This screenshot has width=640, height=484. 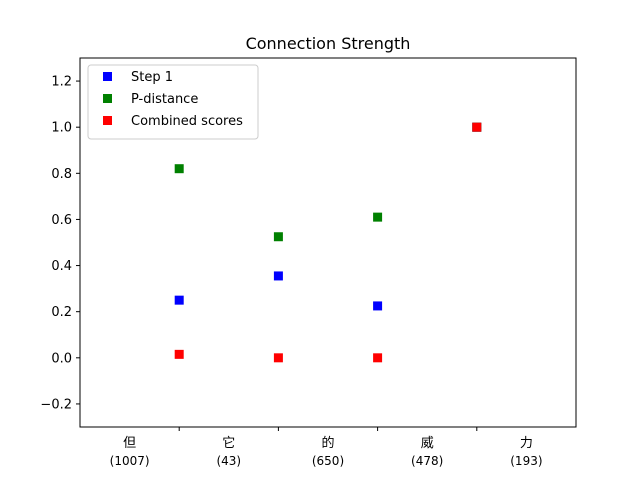 I want to click on legend-label: P-distance, so click(x=164, y=99).